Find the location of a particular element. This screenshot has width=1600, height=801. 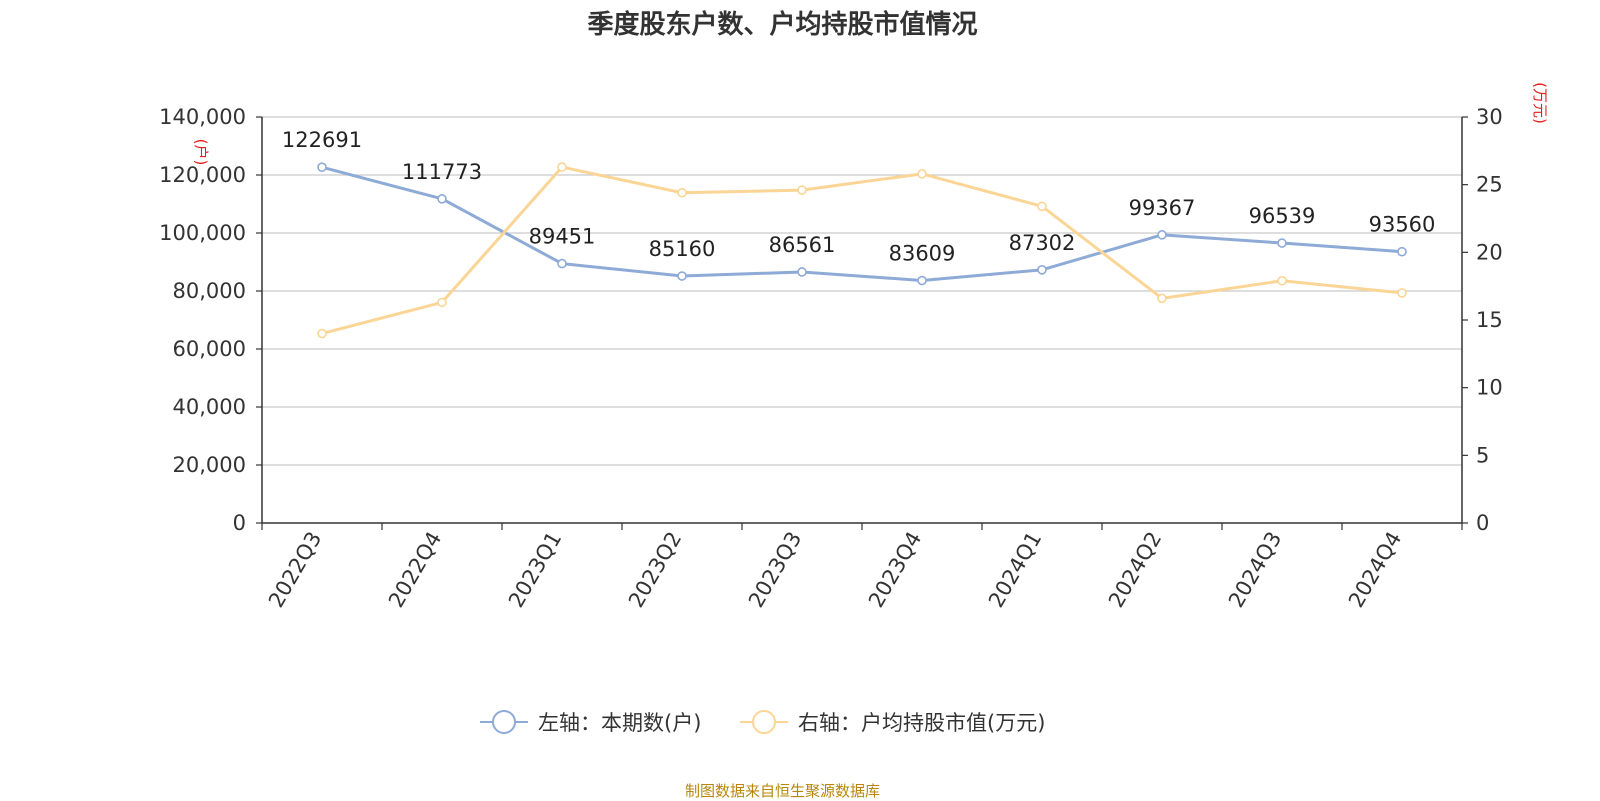

data-label: 87302 is located at coordinates (1042, 243).